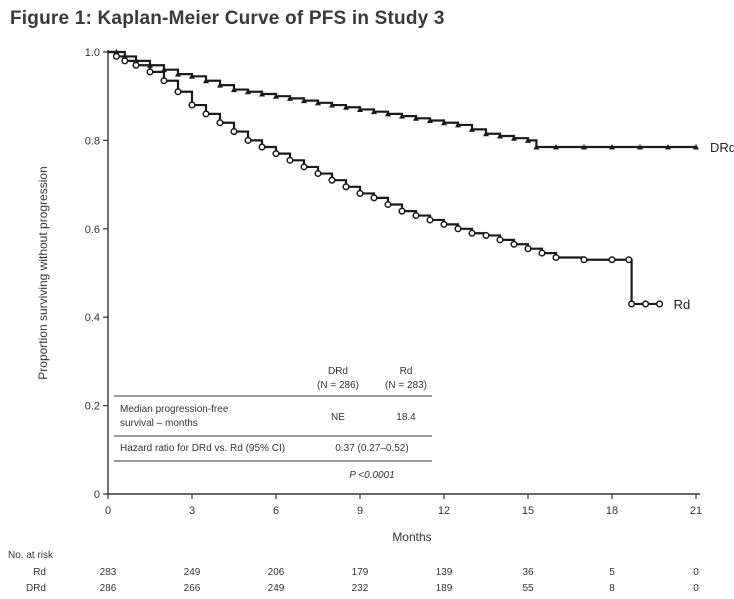  Describe the element at coordinates (612, 572) in the screenshot. I see `risk-cell: 5` at that location.